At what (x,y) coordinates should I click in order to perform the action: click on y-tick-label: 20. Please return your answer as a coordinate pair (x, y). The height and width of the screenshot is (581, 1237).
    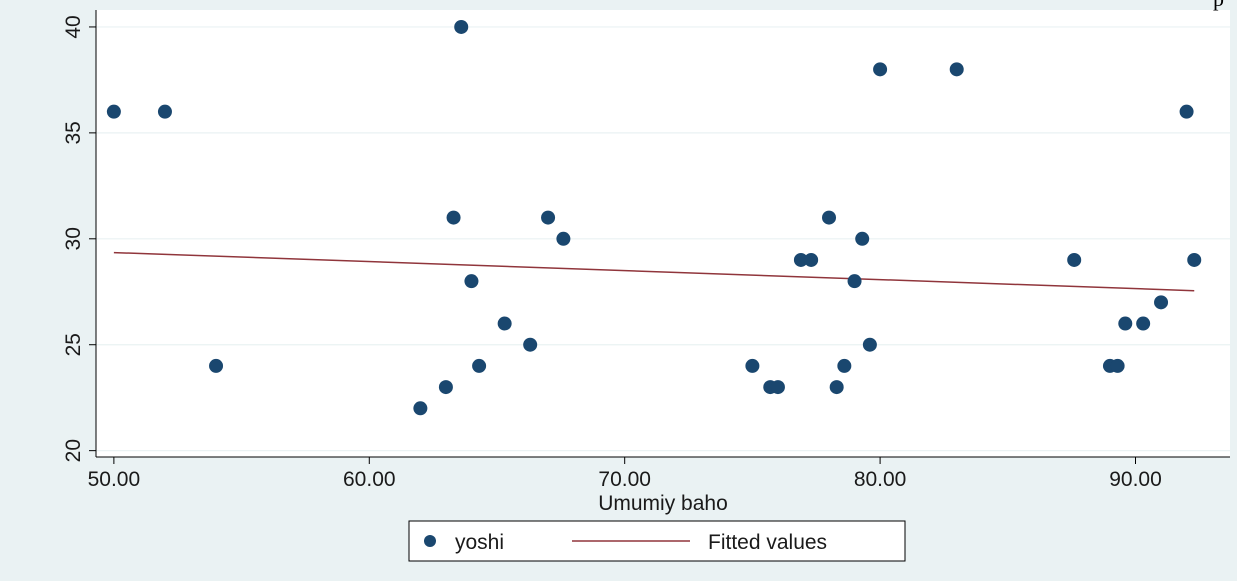
    Looking at the image, I should click on (73, 450).